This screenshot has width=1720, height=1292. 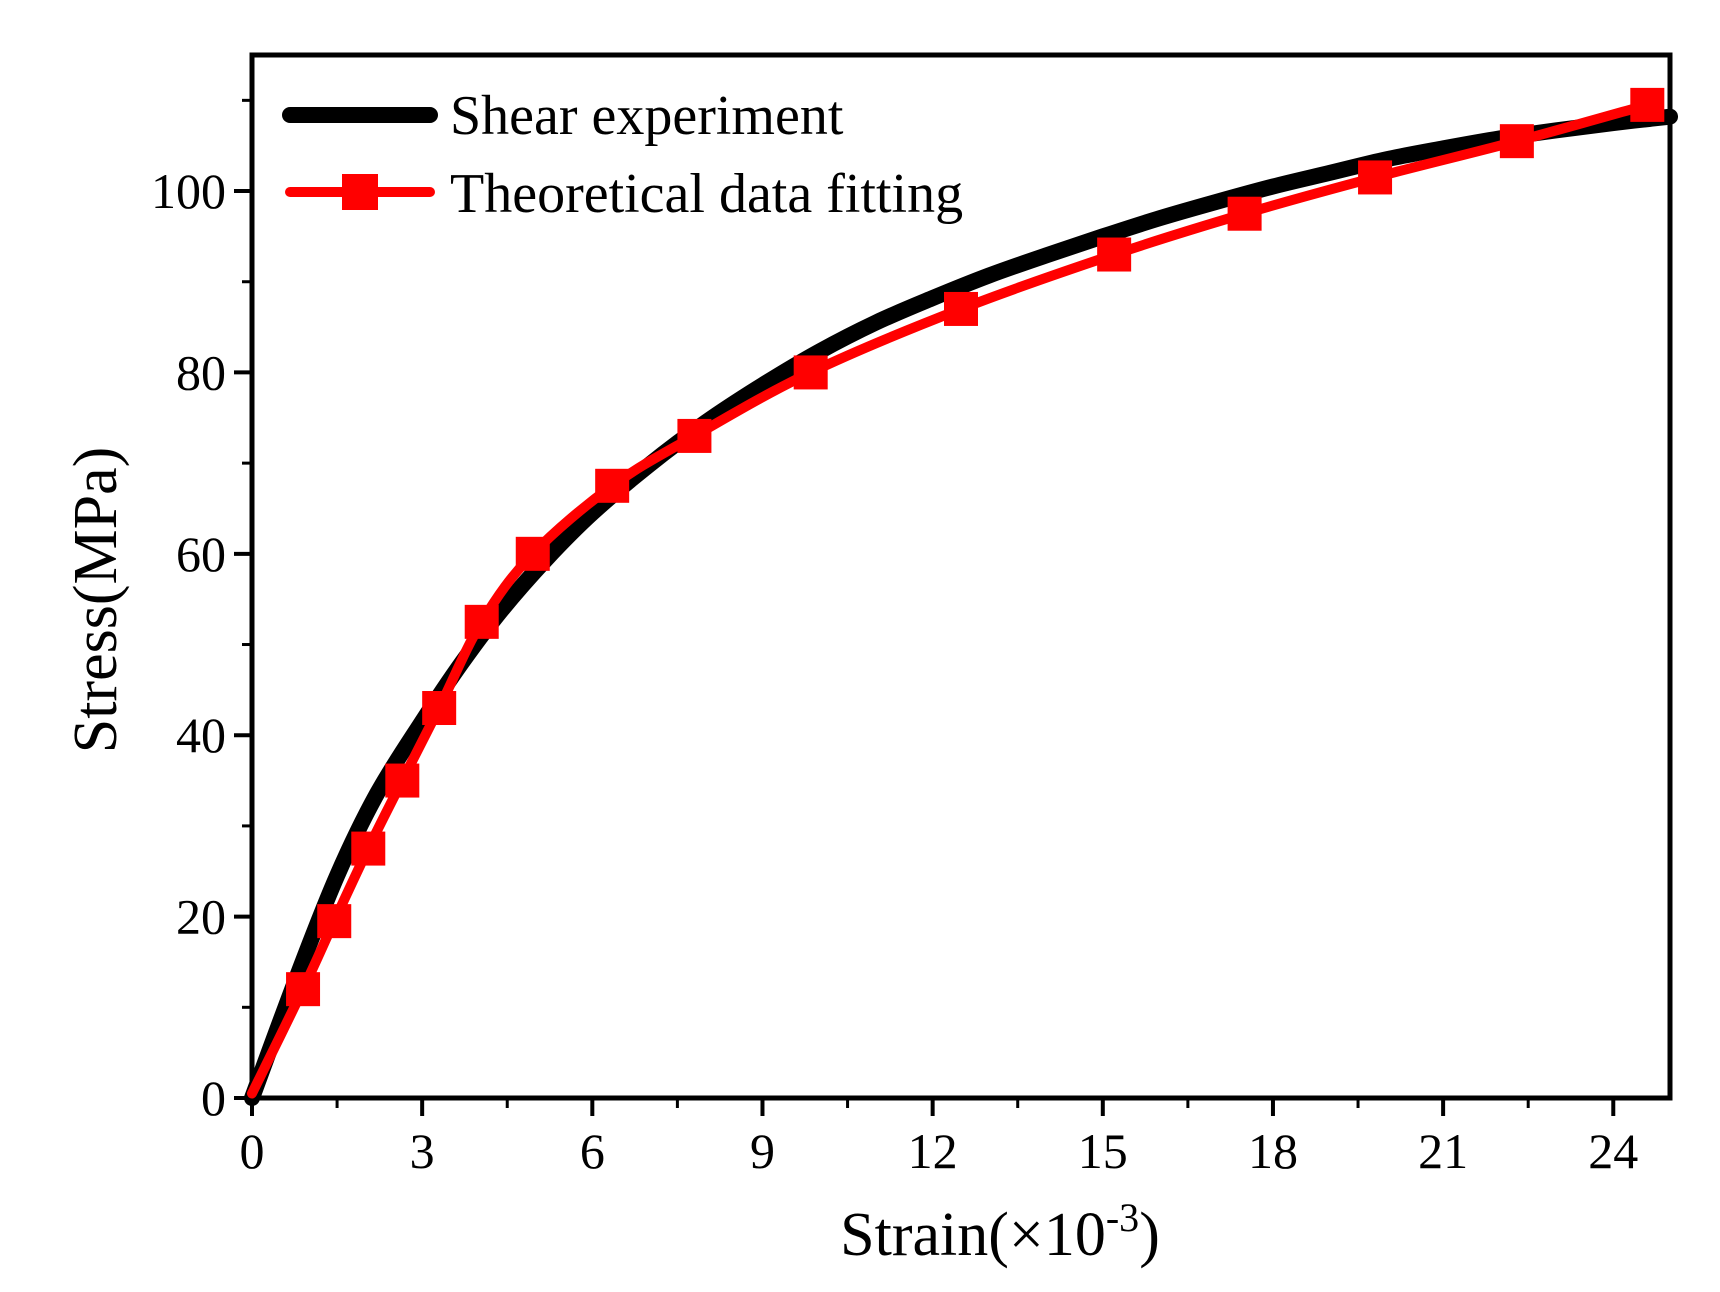 I want to click on x-tick-label: 9, so click(x=762, y=1151).